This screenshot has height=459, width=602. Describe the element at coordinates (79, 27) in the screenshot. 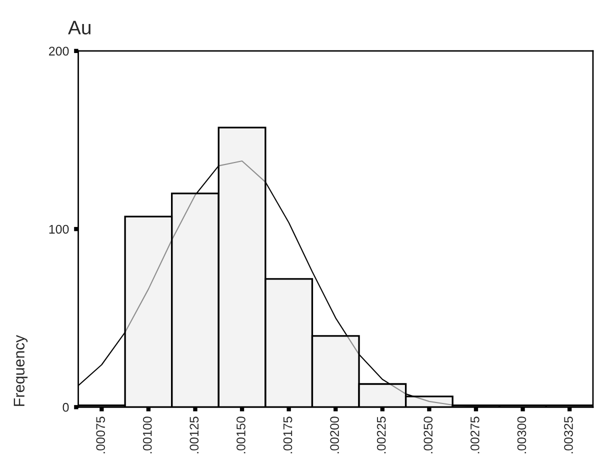

I see `chart-title: Au` at that location.